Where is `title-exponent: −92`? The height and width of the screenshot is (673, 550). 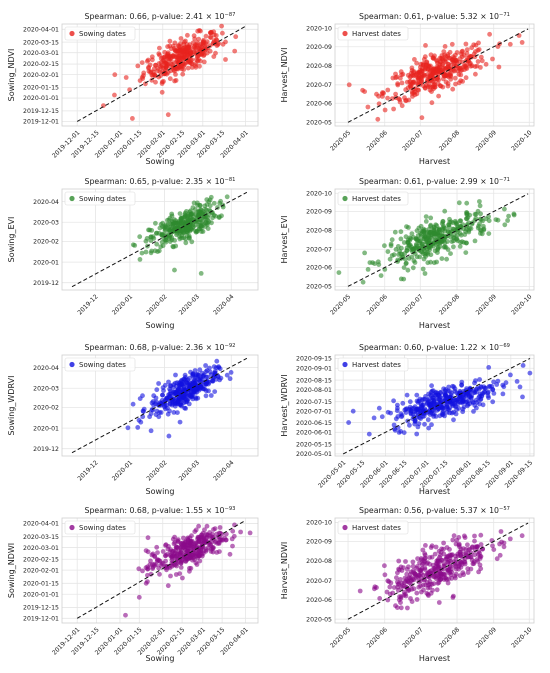 title-exponent: −92 is located at coordinates (230, 346).